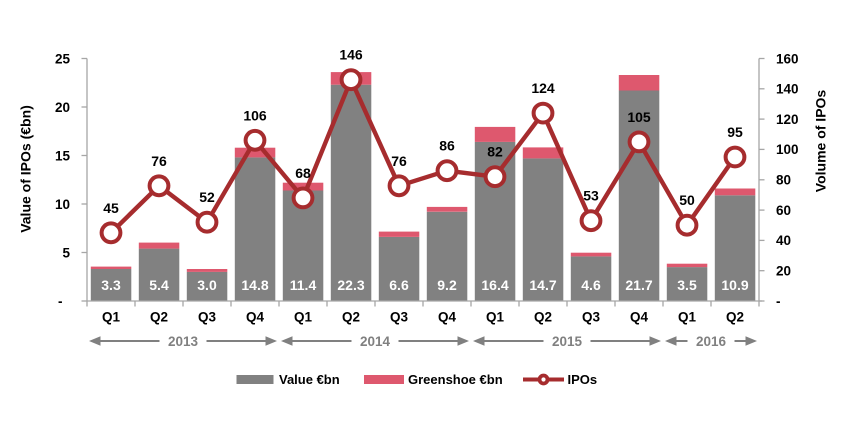 The width and height of the screenshot is (841, 427). What do you see at coordinates (639, 117) in the screenshot?
I see `svg-text: 105` at bounding box center [639, 117].